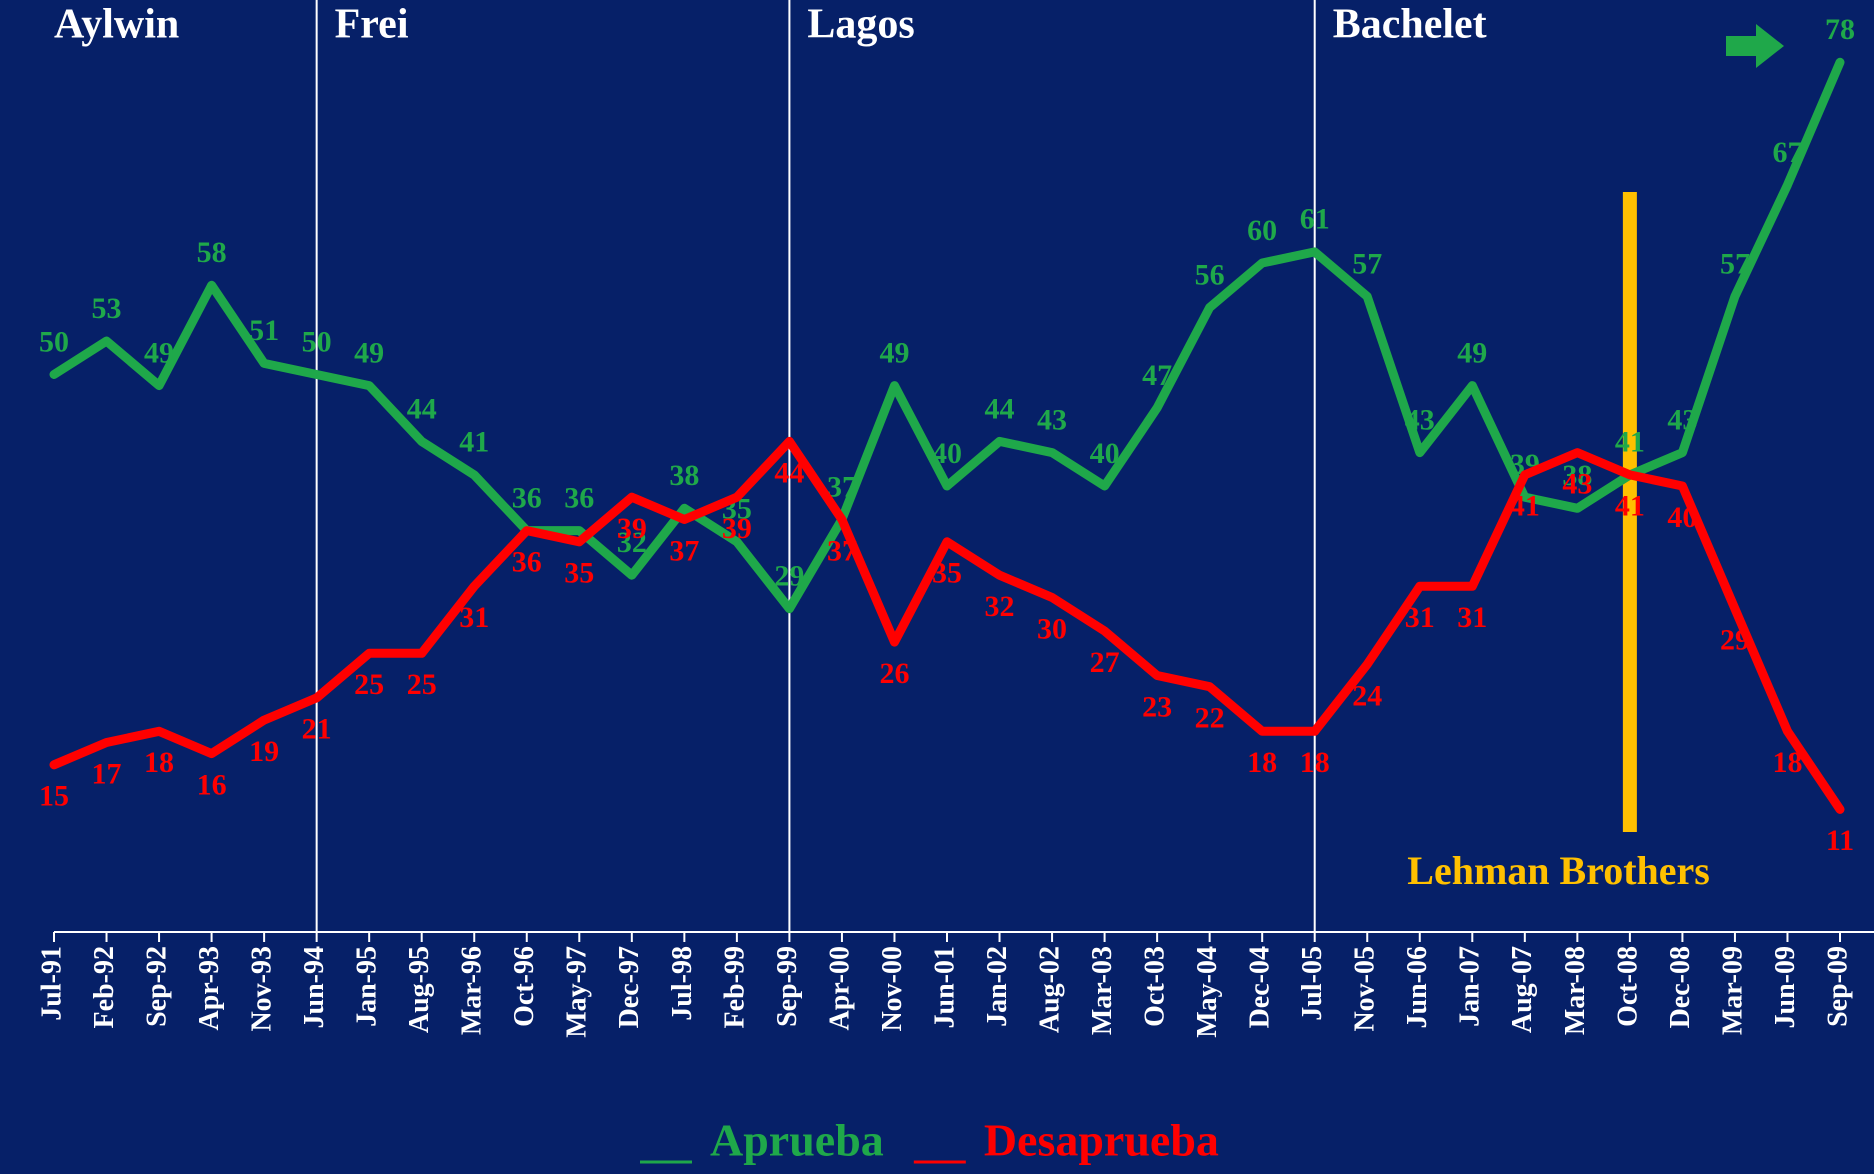 The image size is (1874, 1174). Describe the element at coordinates (107, 773) in the screenshot. I see `data-label: 17` at that location.